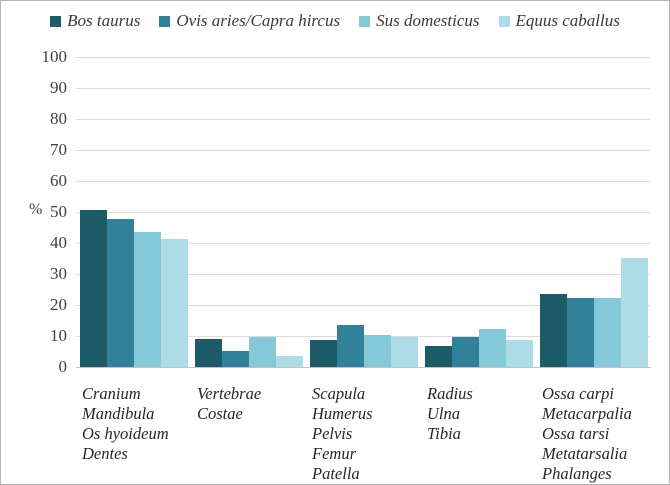 The width and height of the screenshot is (670, 485). Describe the element at coordinates (58, 211) in the screenshot. I see `y-axis-tick-label: 50` at that location.